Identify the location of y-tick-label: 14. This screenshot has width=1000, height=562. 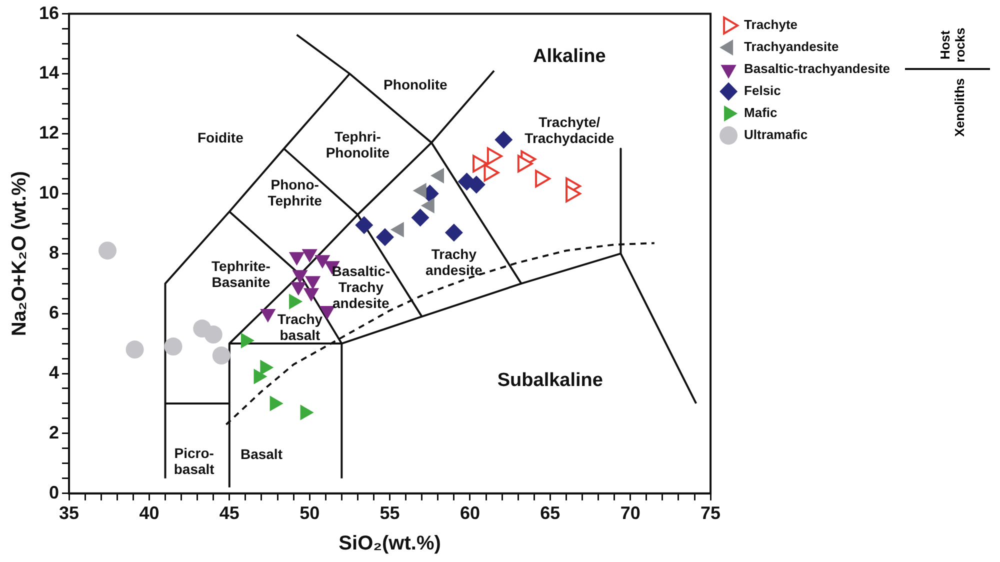
(49, 72).